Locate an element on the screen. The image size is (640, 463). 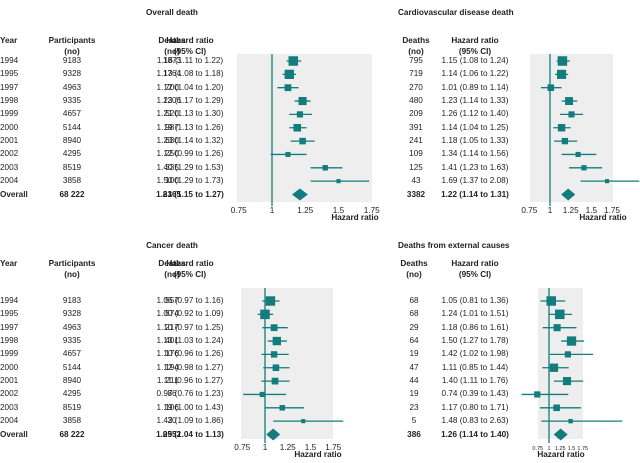
row-participants: 68 222 is located at coordinates (72, 194).